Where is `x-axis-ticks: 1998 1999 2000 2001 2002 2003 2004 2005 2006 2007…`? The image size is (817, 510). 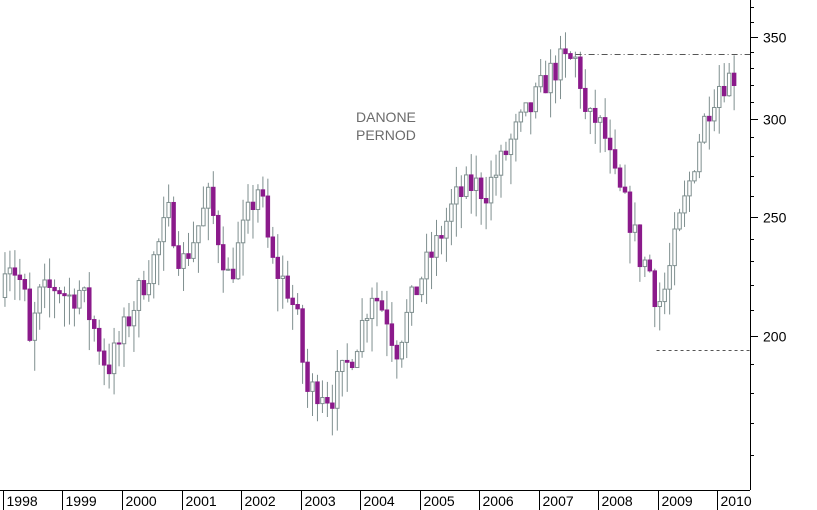 x-axis-ticks: 1998 1999 2000 2001 2002 2003 2004 2005 2006 2007… is located at coordinates (377, 500).